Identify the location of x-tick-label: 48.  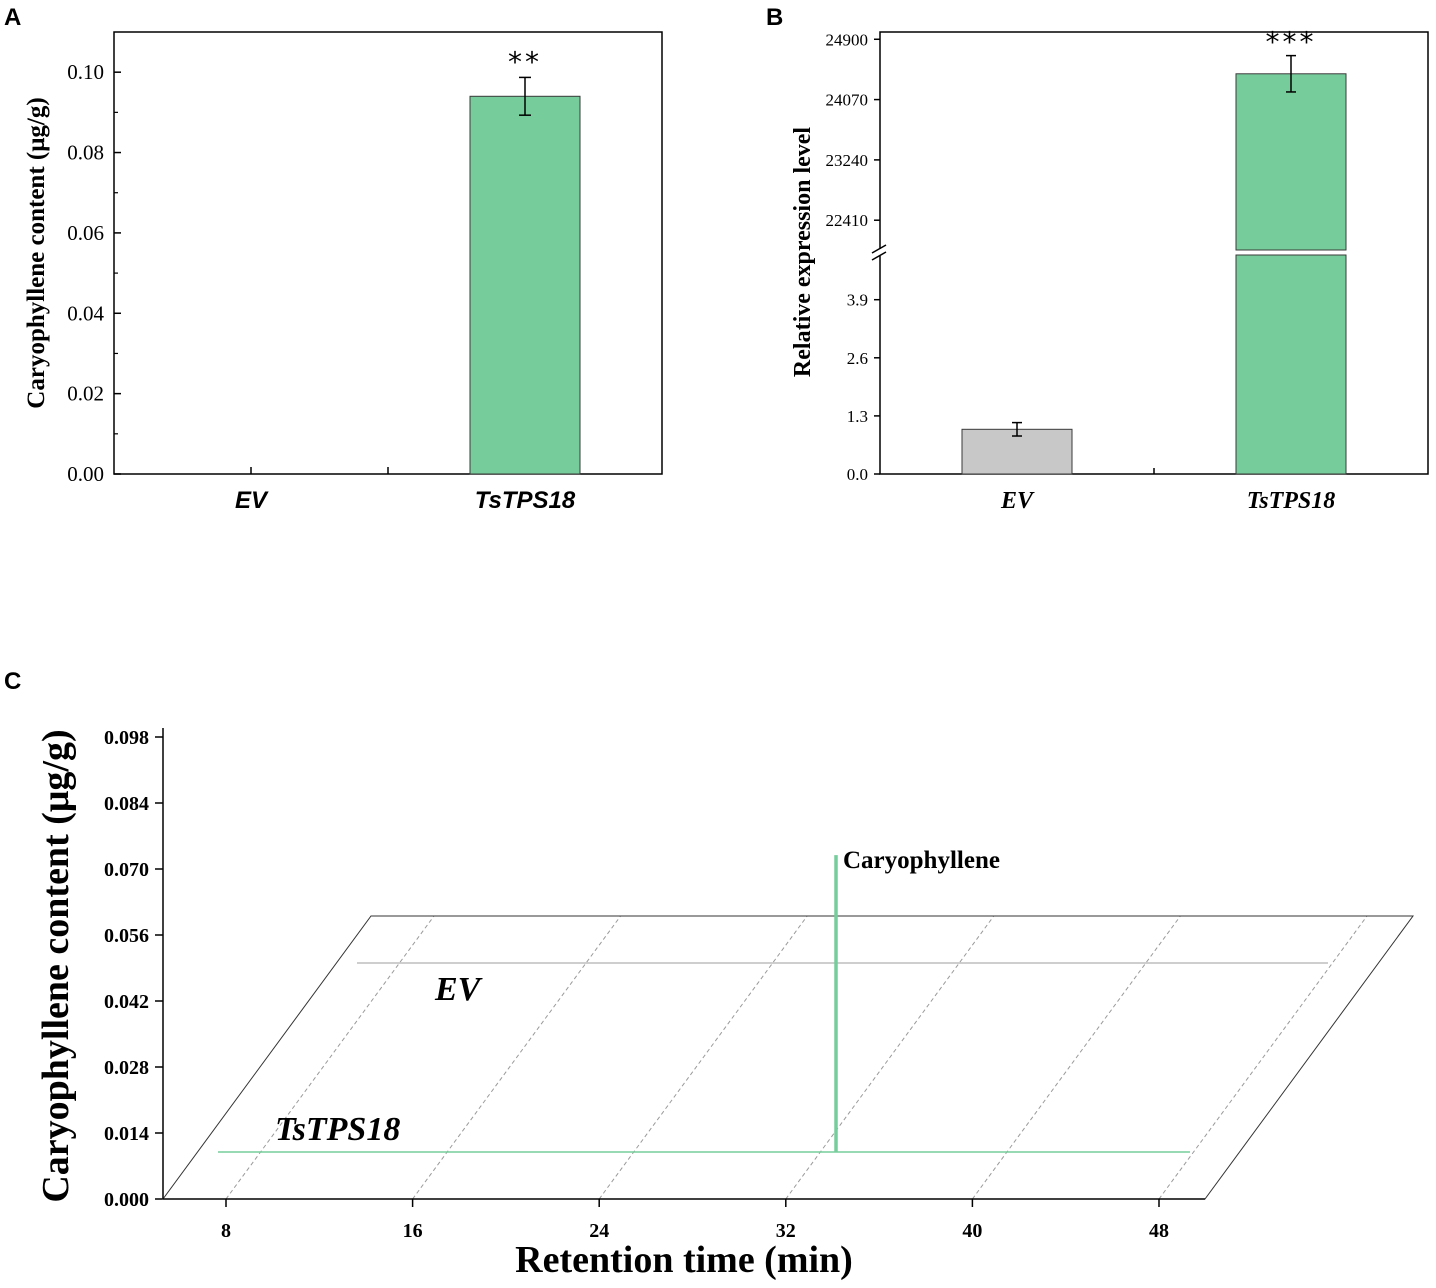
(1159, 1231).